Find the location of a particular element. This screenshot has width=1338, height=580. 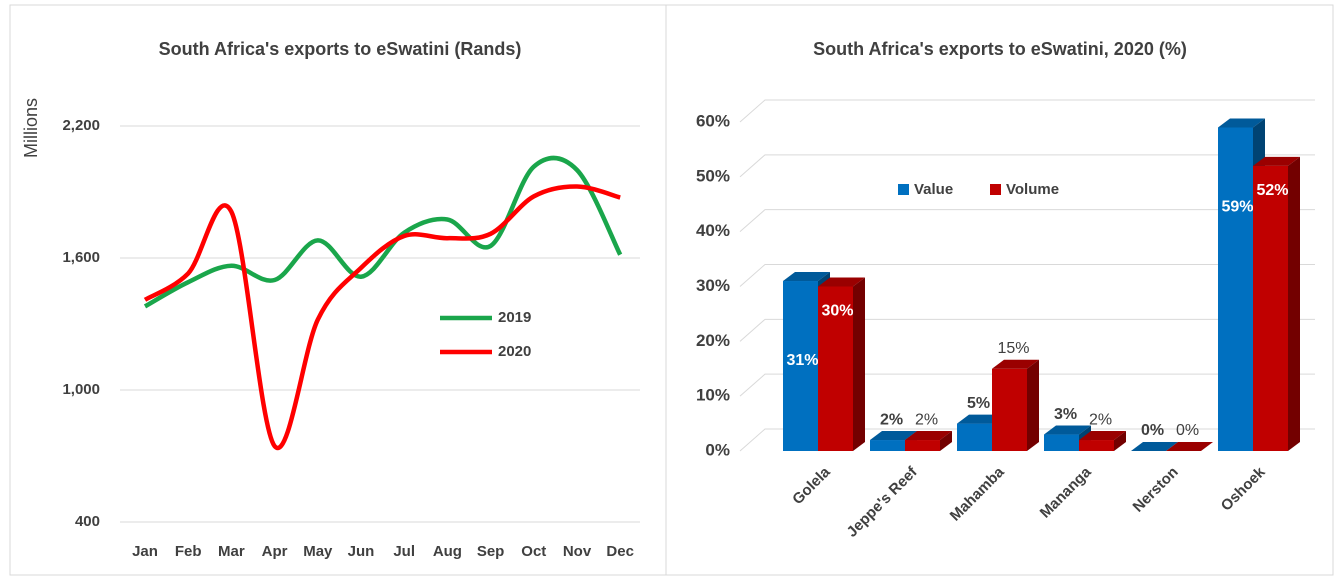

x-tick-label: Dec is located at coordinates (620, 551).